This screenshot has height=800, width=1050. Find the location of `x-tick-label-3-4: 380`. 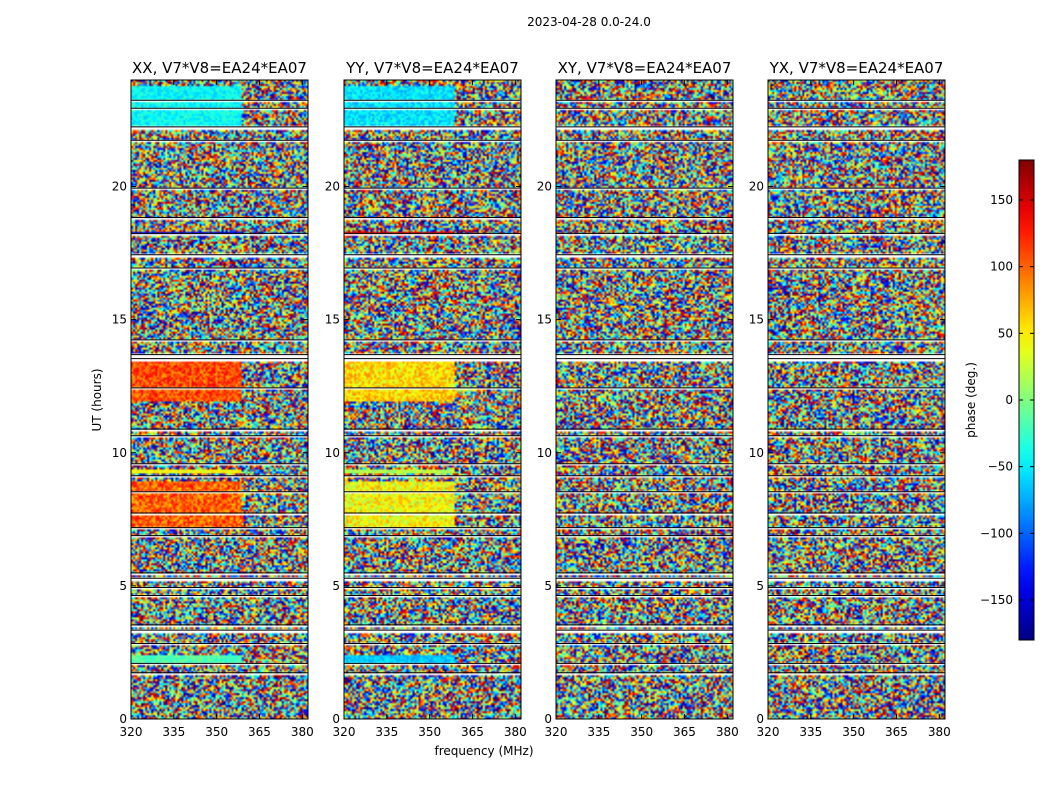

x-tick-label-3-4: 380 is located at coordinates (939, 732).